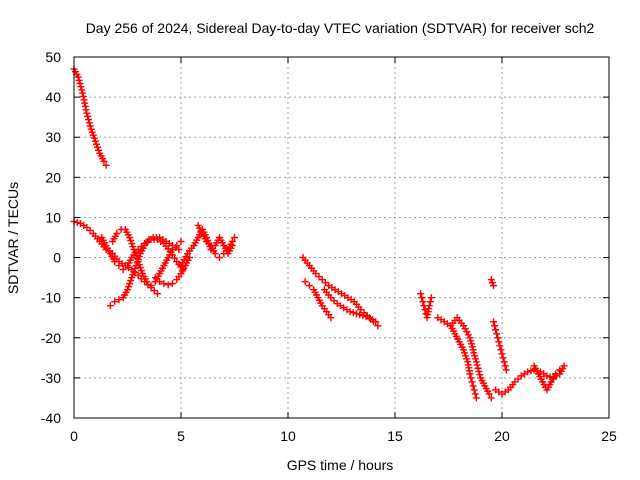 This screenshot has height=480, width=640. Describe the element at coordinates (57, 258) in the screenshot. I see `y-tick-label: 0` at that location.